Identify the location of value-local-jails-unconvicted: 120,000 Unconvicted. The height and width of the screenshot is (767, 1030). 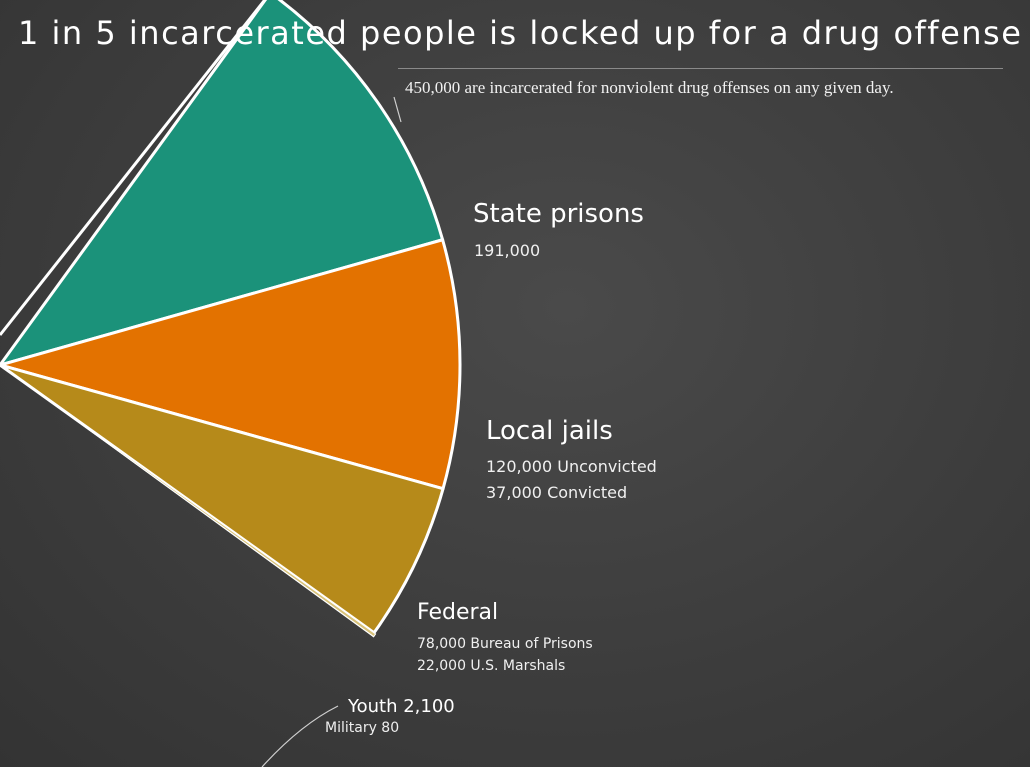
(571, 466).